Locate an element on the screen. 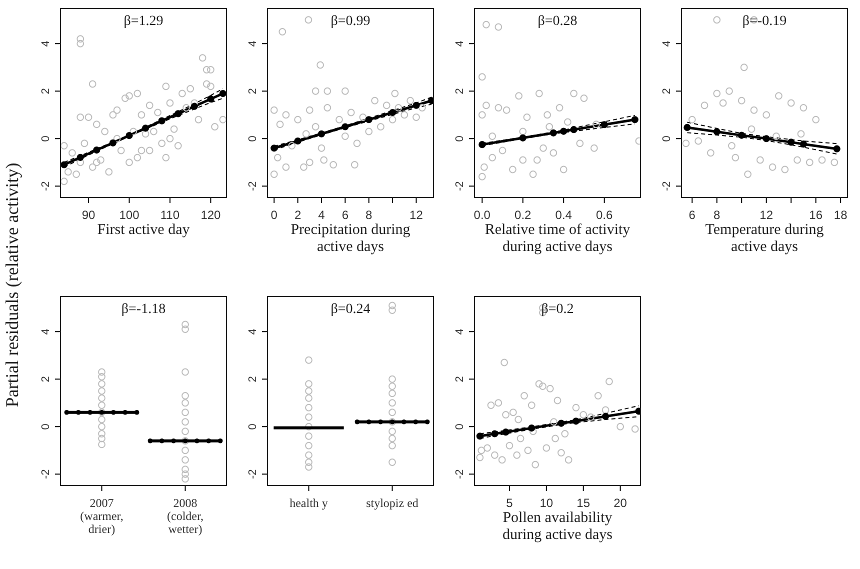  annotation: β=0.28 is located at coordinates (557, 22).